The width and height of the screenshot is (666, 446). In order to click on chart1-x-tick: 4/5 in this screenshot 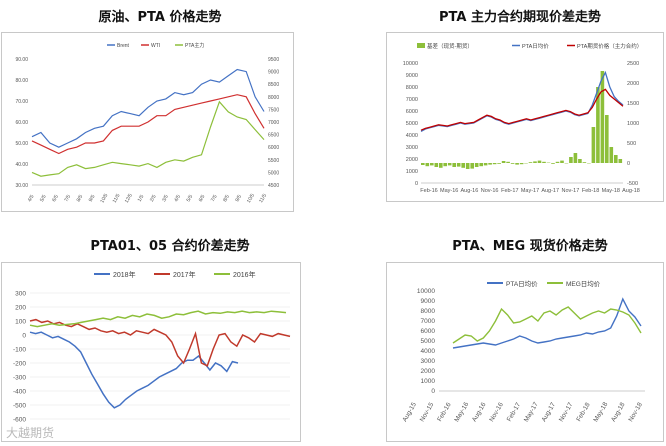, I will do `click(177, 198)`.